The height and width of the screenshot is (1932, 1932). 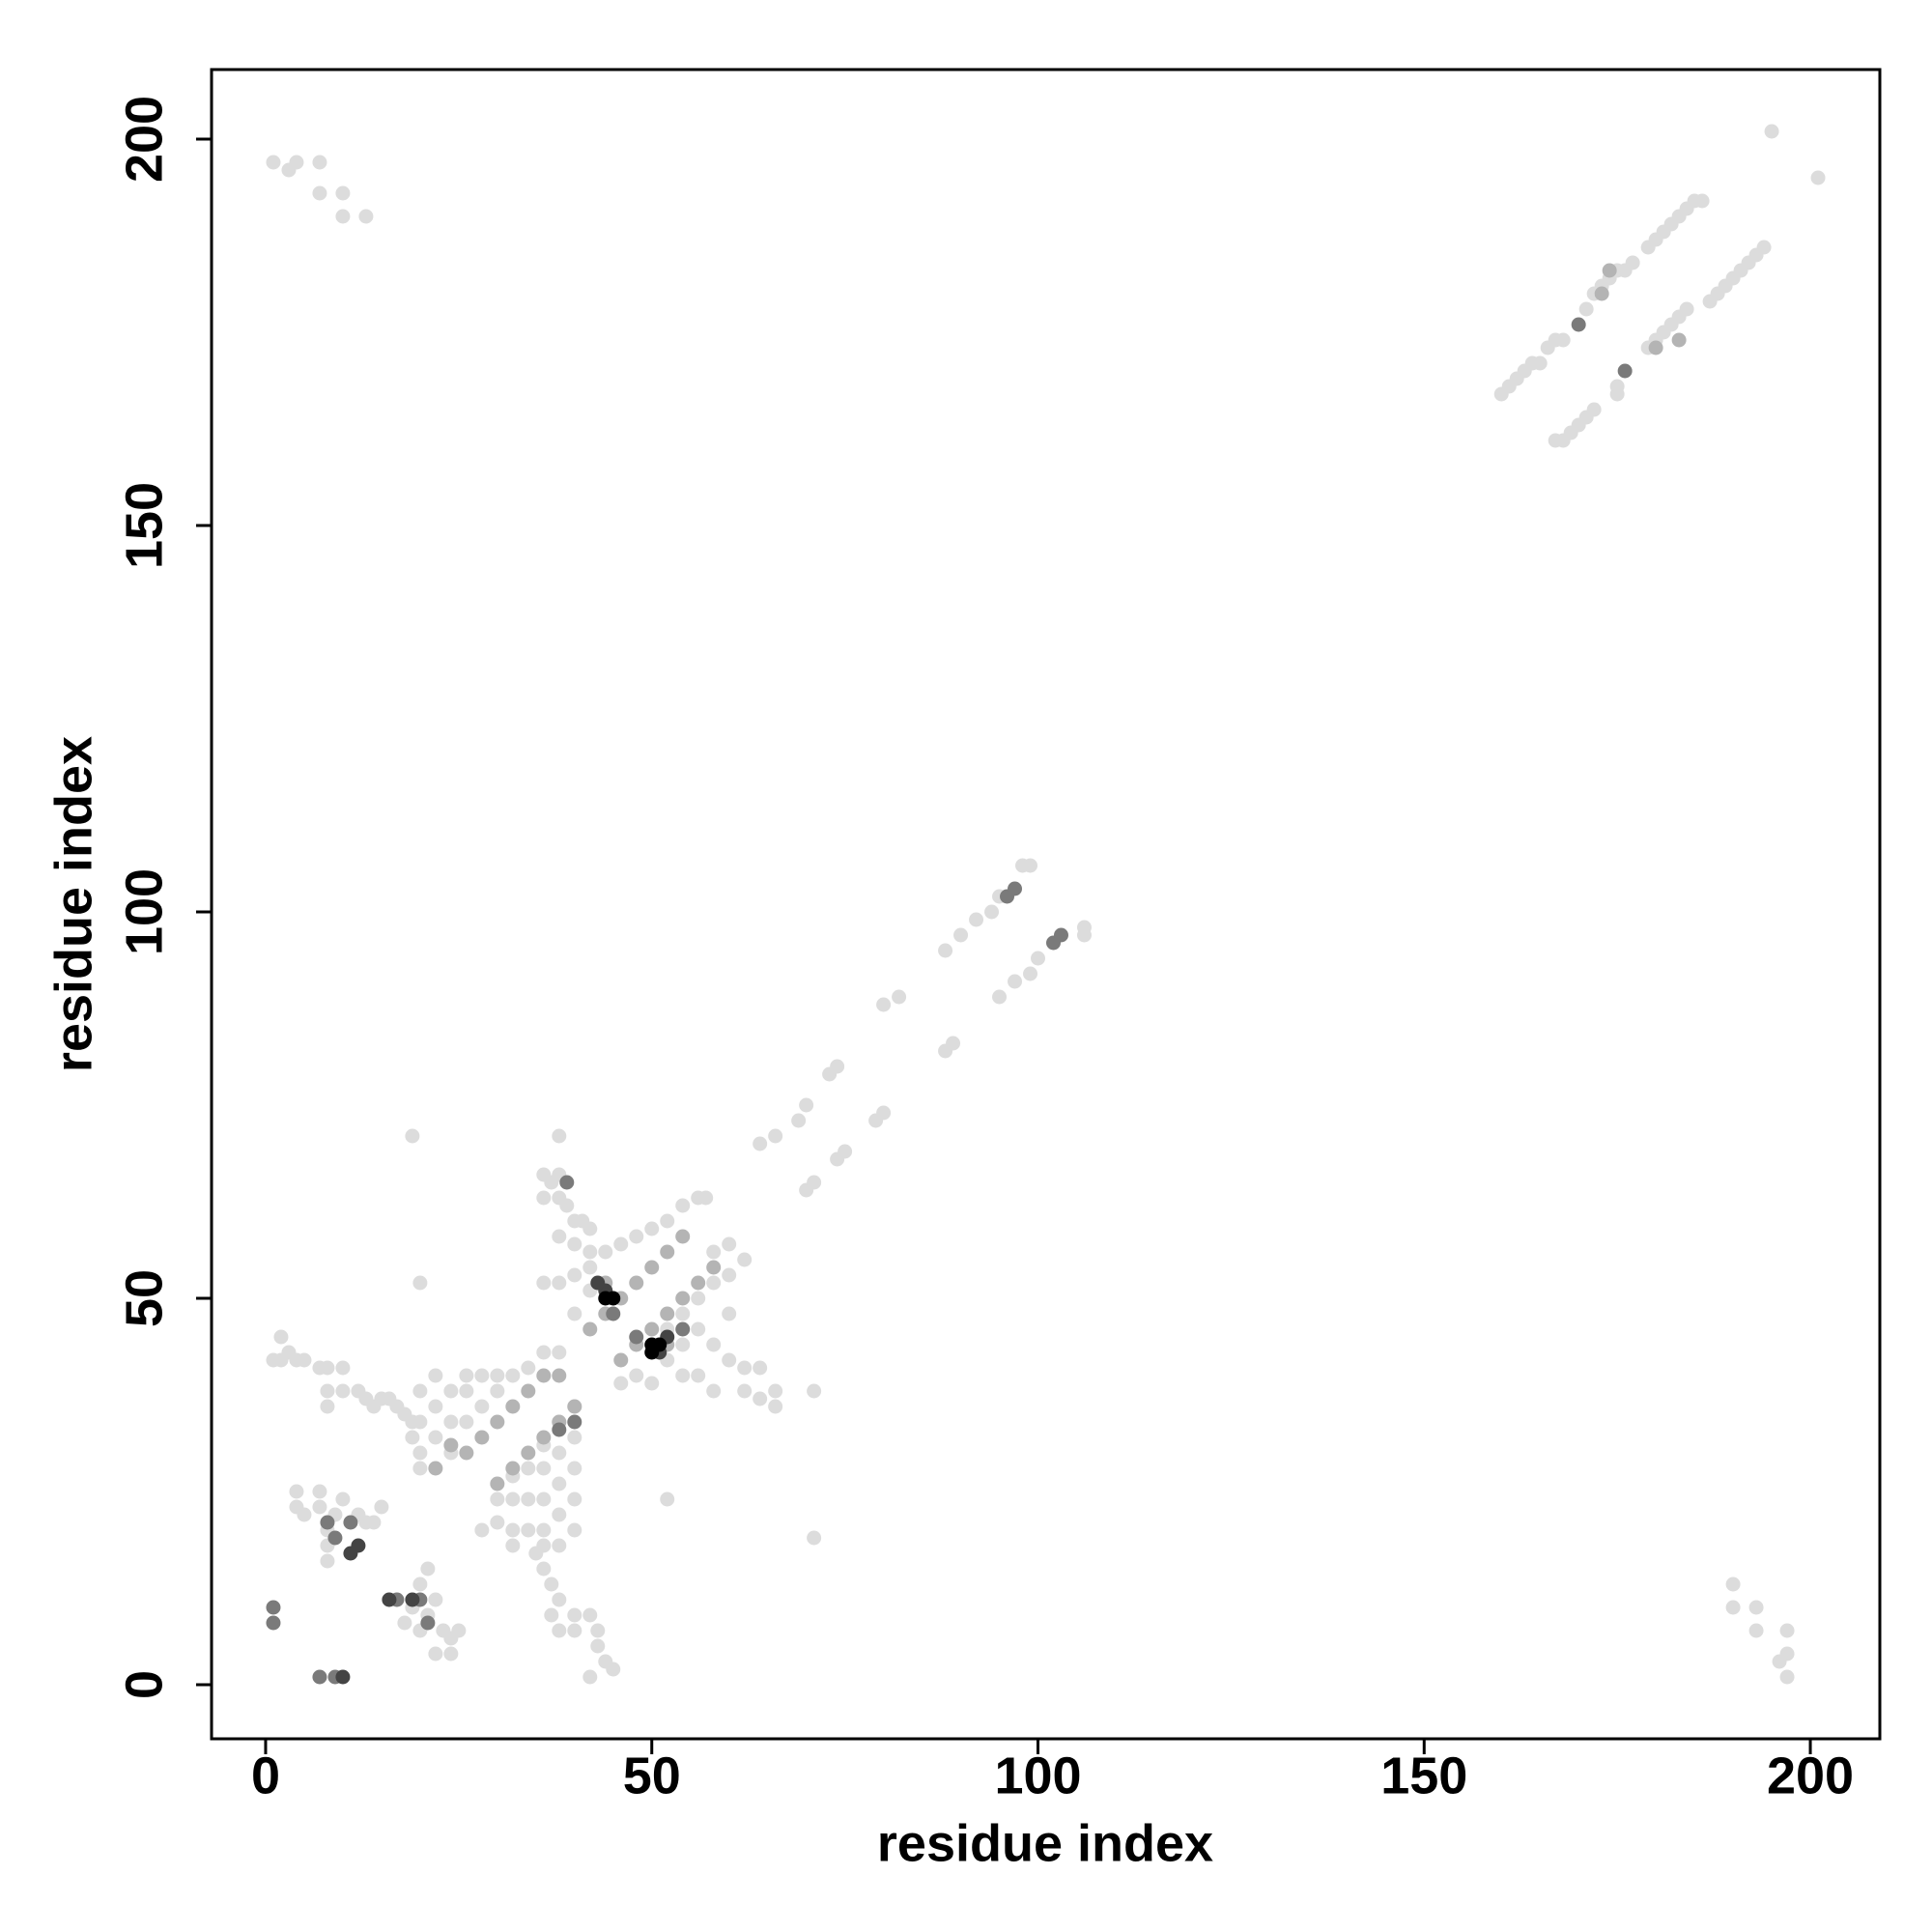 What do you see at coordinates (1810, 1775) in the screenshot?
I see `x-tick-label: 200` at bounding box center [1810, 1775].